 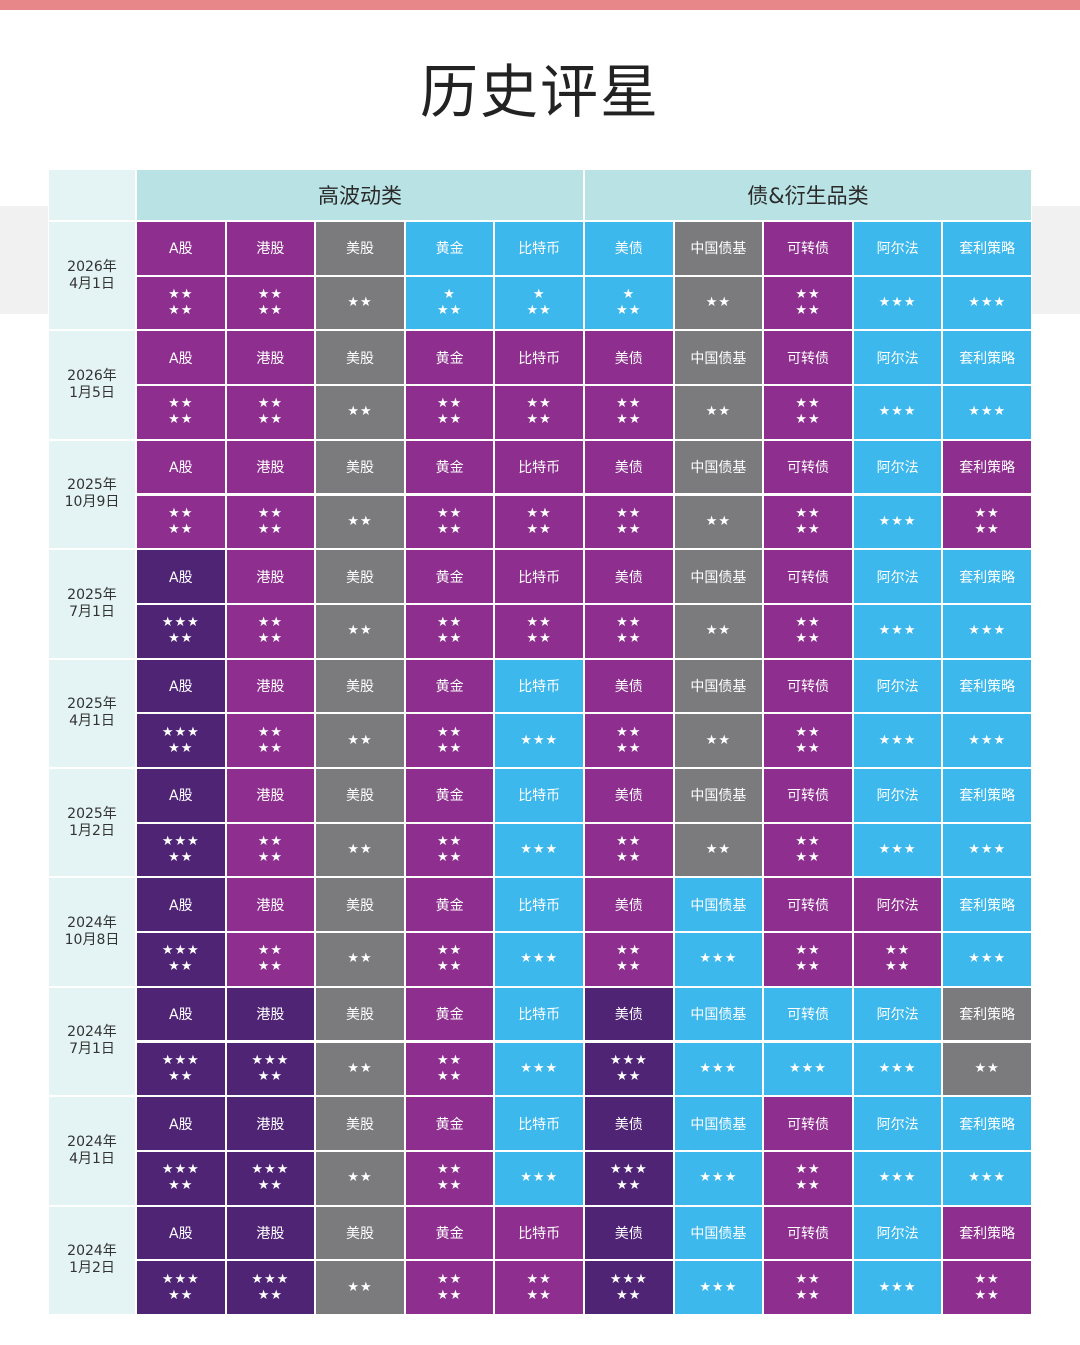 What do you see at coordinates (629, 295) in the screenshot?
I see `star-icon-row: ★` at bounding box center [629, 295].